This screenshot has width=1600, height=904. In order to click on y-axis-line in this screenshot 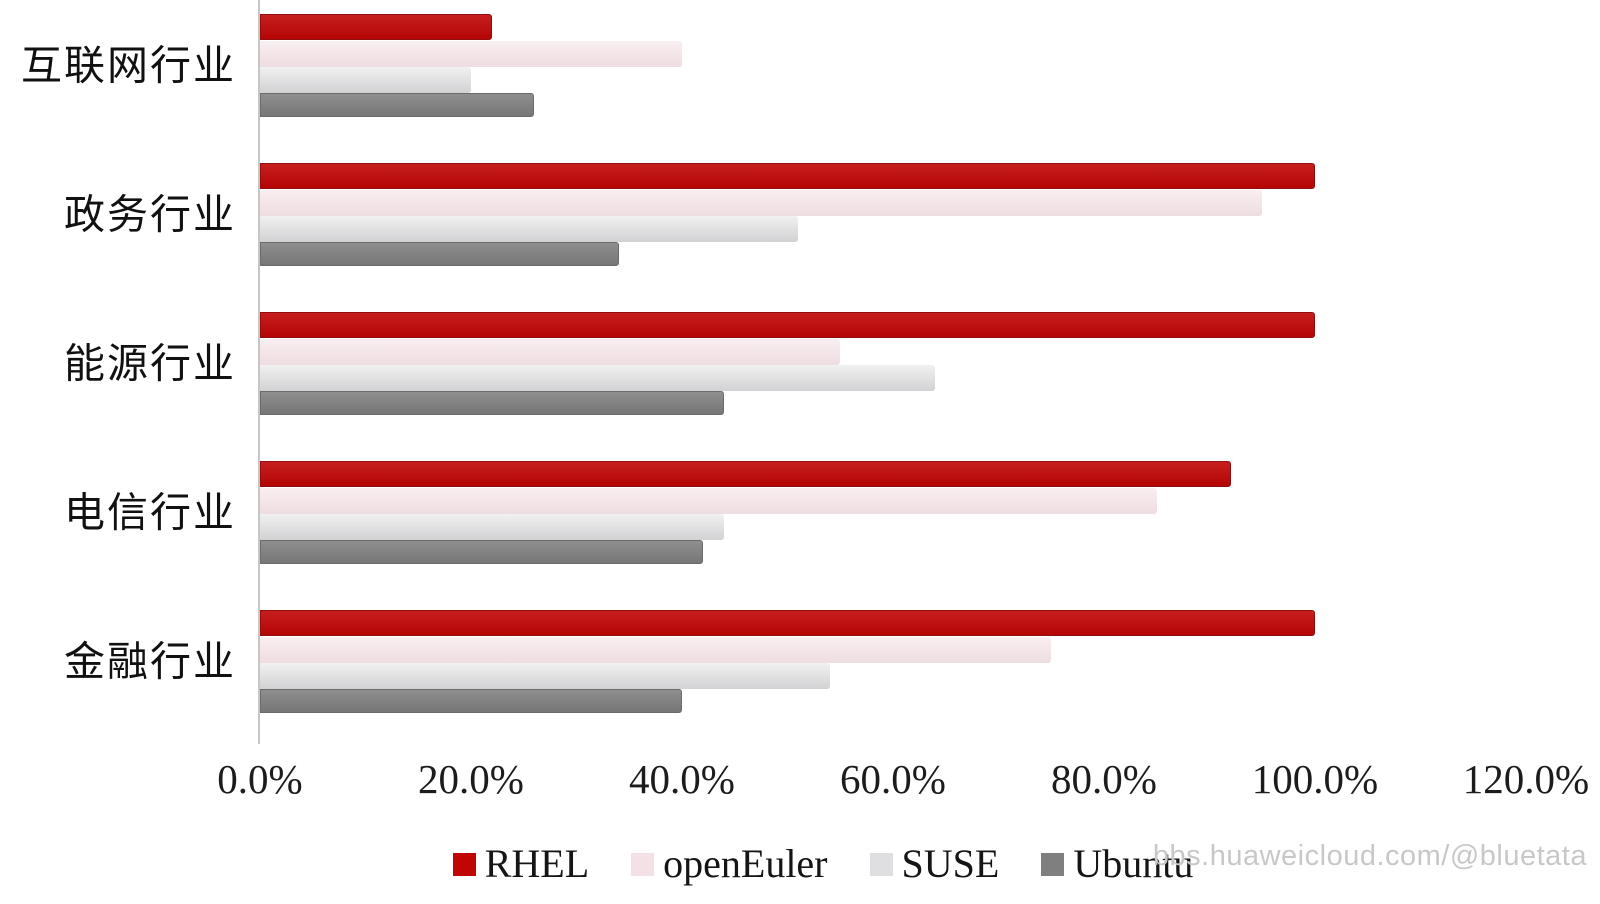, I will do `click(259, 372)`.